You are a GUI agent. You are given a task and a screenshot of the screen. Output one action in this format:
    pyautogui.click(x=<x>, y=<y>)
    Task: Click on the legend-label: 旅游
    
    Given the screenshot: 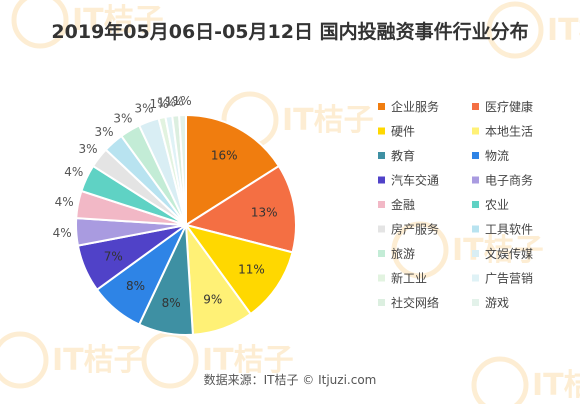 What is the action you would take?
    pyautogui.click(x=403, y=254)
    